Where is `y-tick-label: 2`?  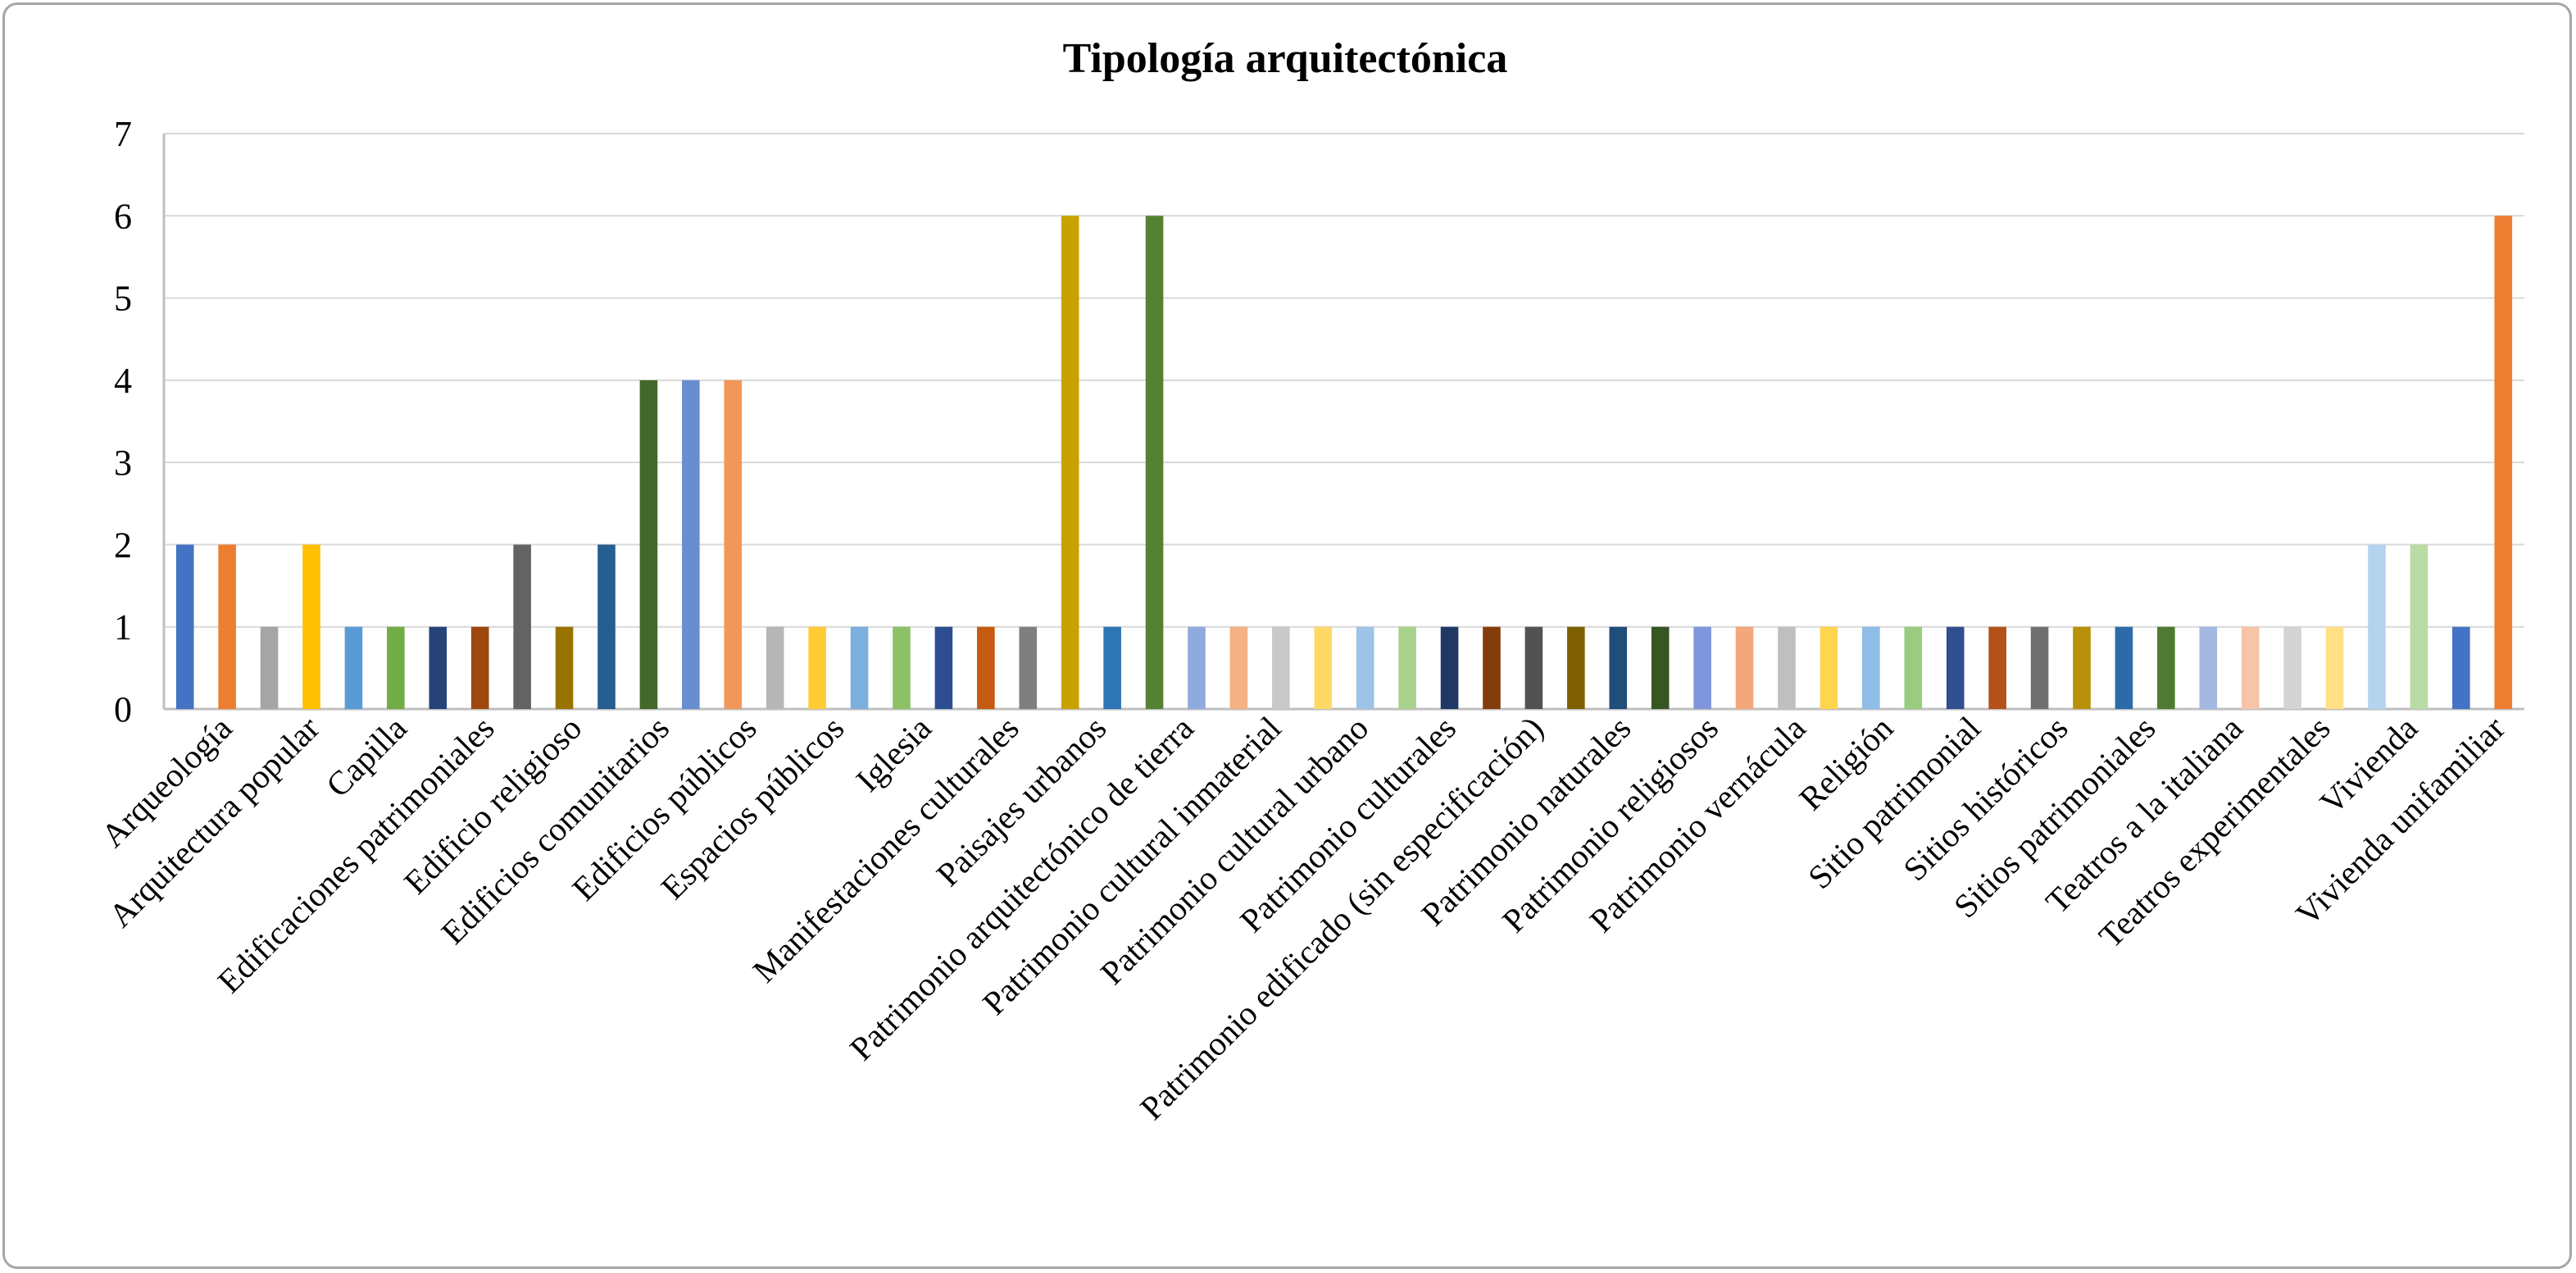 y-tick-label: 2 is located at coordinates (123, 545).